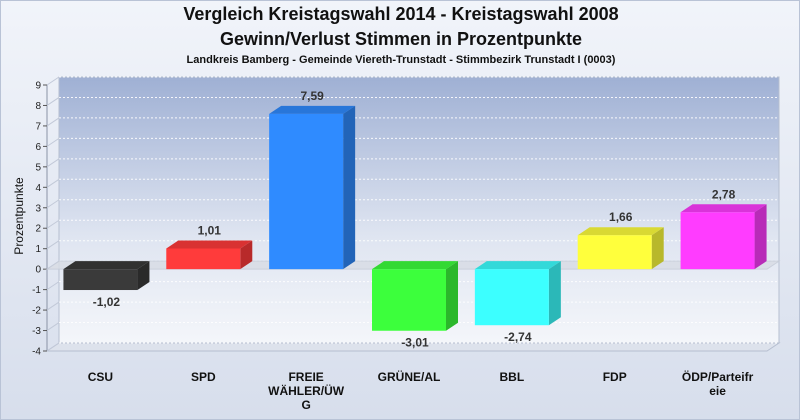  I want to click on x-tick-label: GRÜNE/AL, so click(409, 376).